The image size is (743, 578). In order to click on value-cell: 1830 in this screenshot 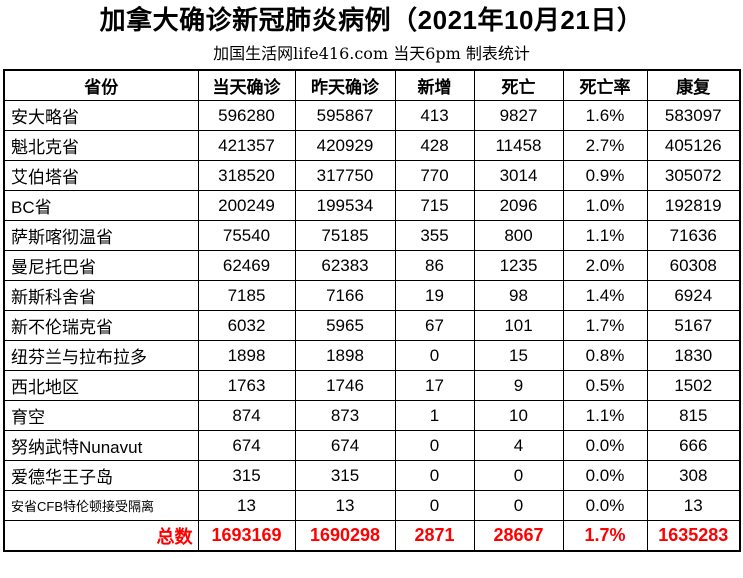, I will do `click(693, 355)`.